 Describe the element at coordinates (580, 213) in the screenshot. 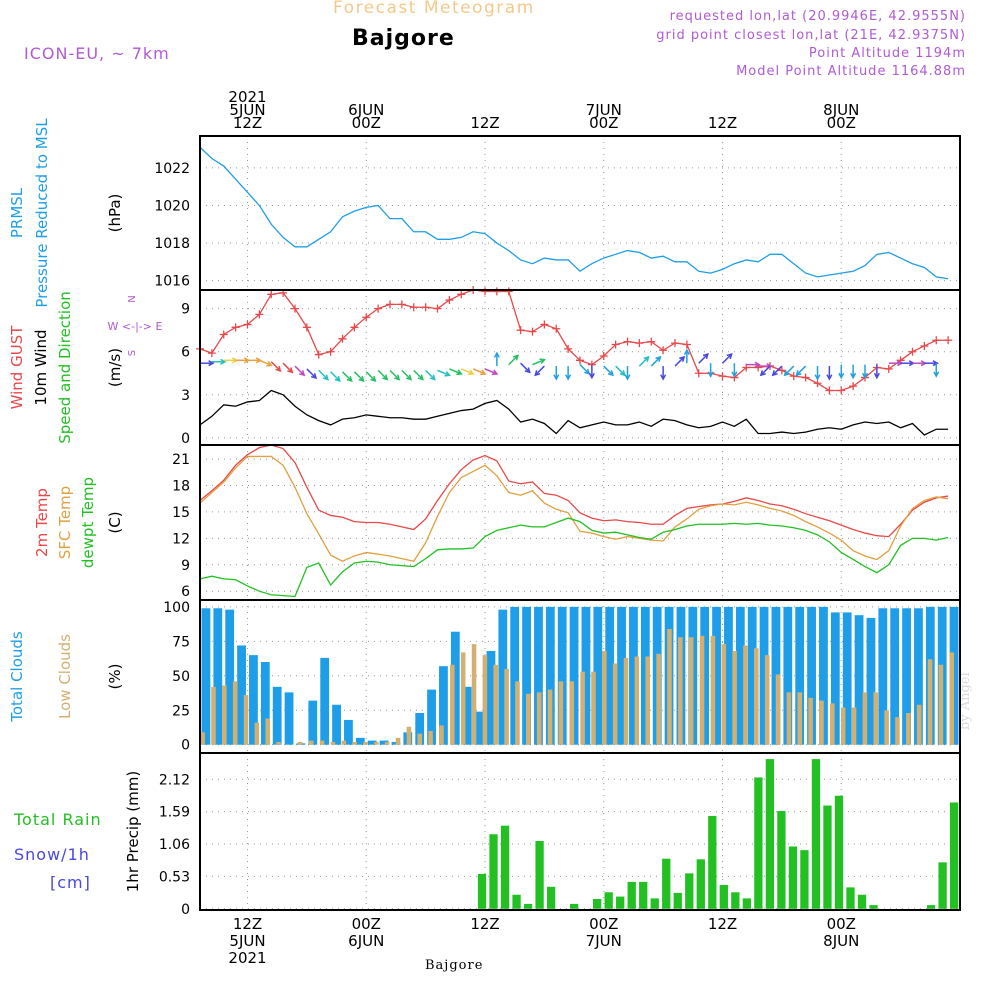

I see `pressure-panel-frame` at that location.